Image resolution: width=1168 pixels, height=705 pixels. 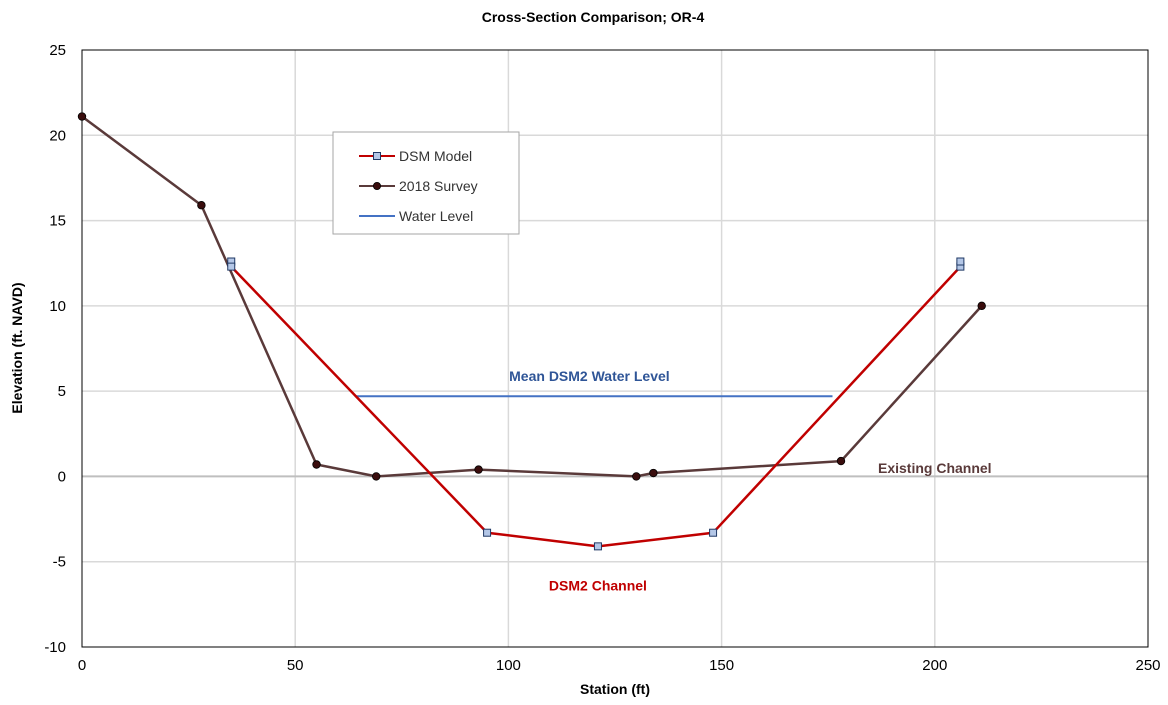 I want to click on annotation-existing-channel: Existing Channel, so click(x=935, y=468).